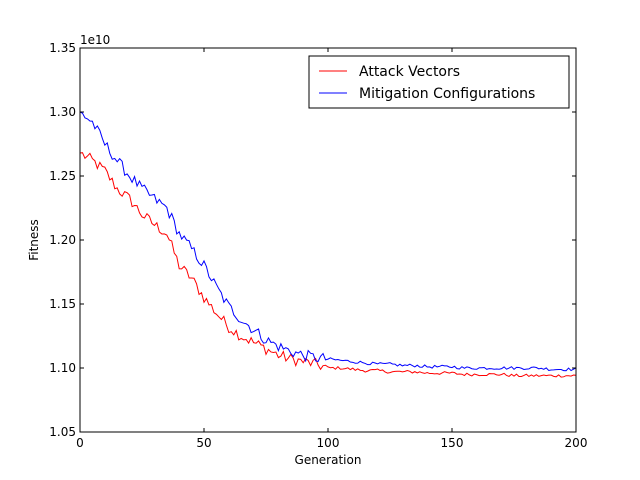 The image size is (640, 480). What do you see at coordinates (62, 112) in the screenshot?
I see `y-tick-label: 1.30` at bounding box center [62, 112].